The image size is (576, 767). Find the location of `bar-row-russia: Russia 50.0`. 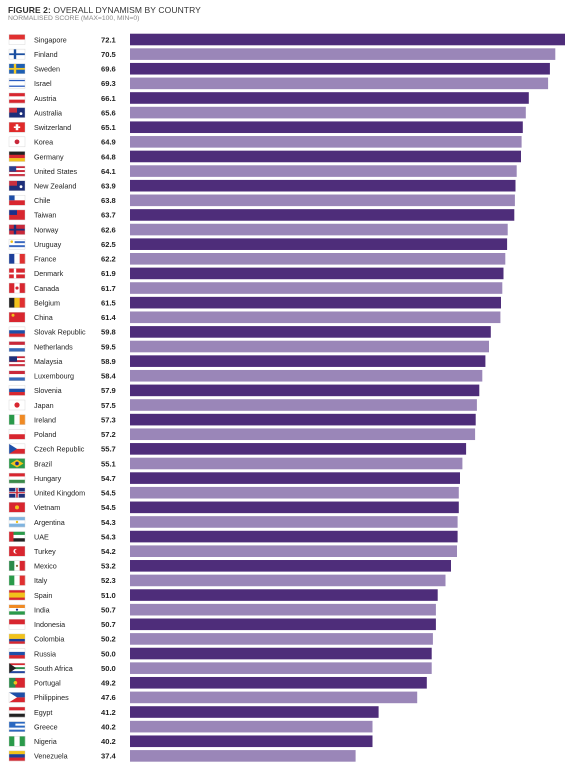

bar-row-russia: Russia 50.0 is located at coordinates (220, 653).